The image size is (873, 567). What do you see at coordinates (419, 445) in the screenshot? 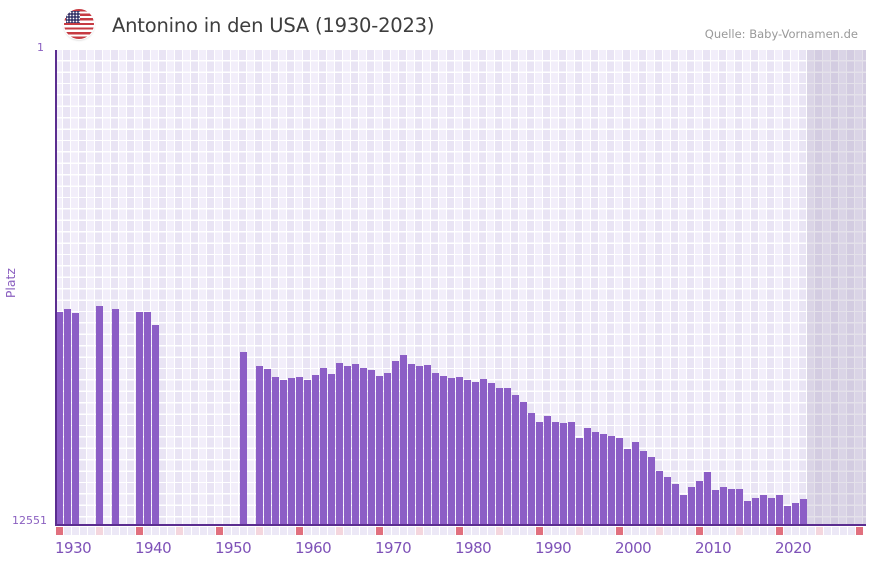
I see `bar-1975` at bounding box center [419, 445].